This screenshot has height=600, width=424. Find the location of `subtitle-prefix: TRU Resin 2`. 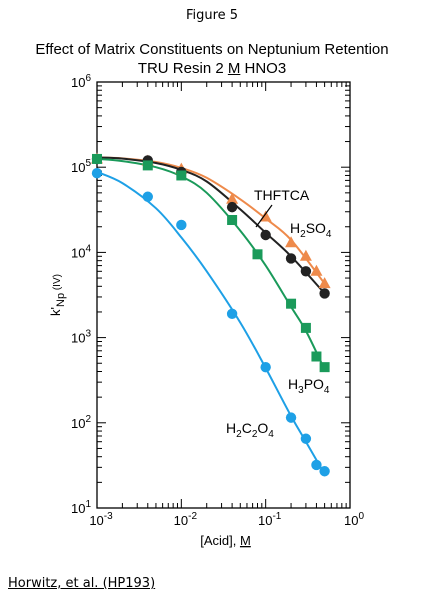

subtitle-prefix: TRU Resin 2 is located at coordinates (182, 68).